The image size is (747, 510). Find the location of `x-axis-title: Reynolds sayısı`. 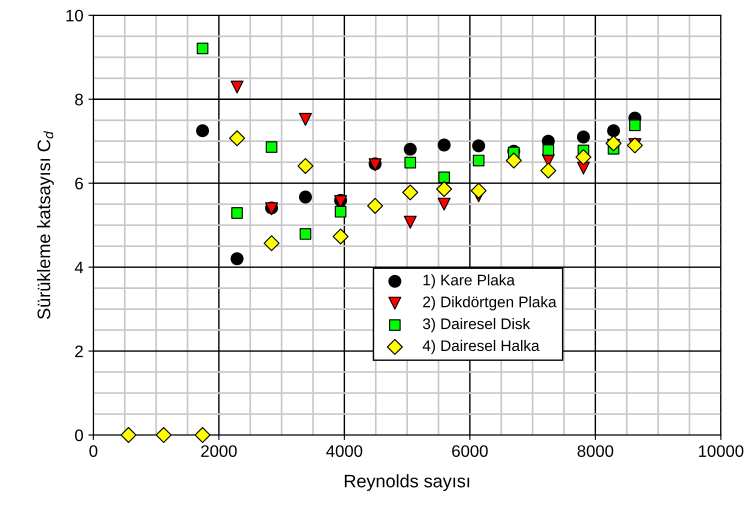

x-axis-title: Reynolds sayısı is located at coordinates (407, 483).